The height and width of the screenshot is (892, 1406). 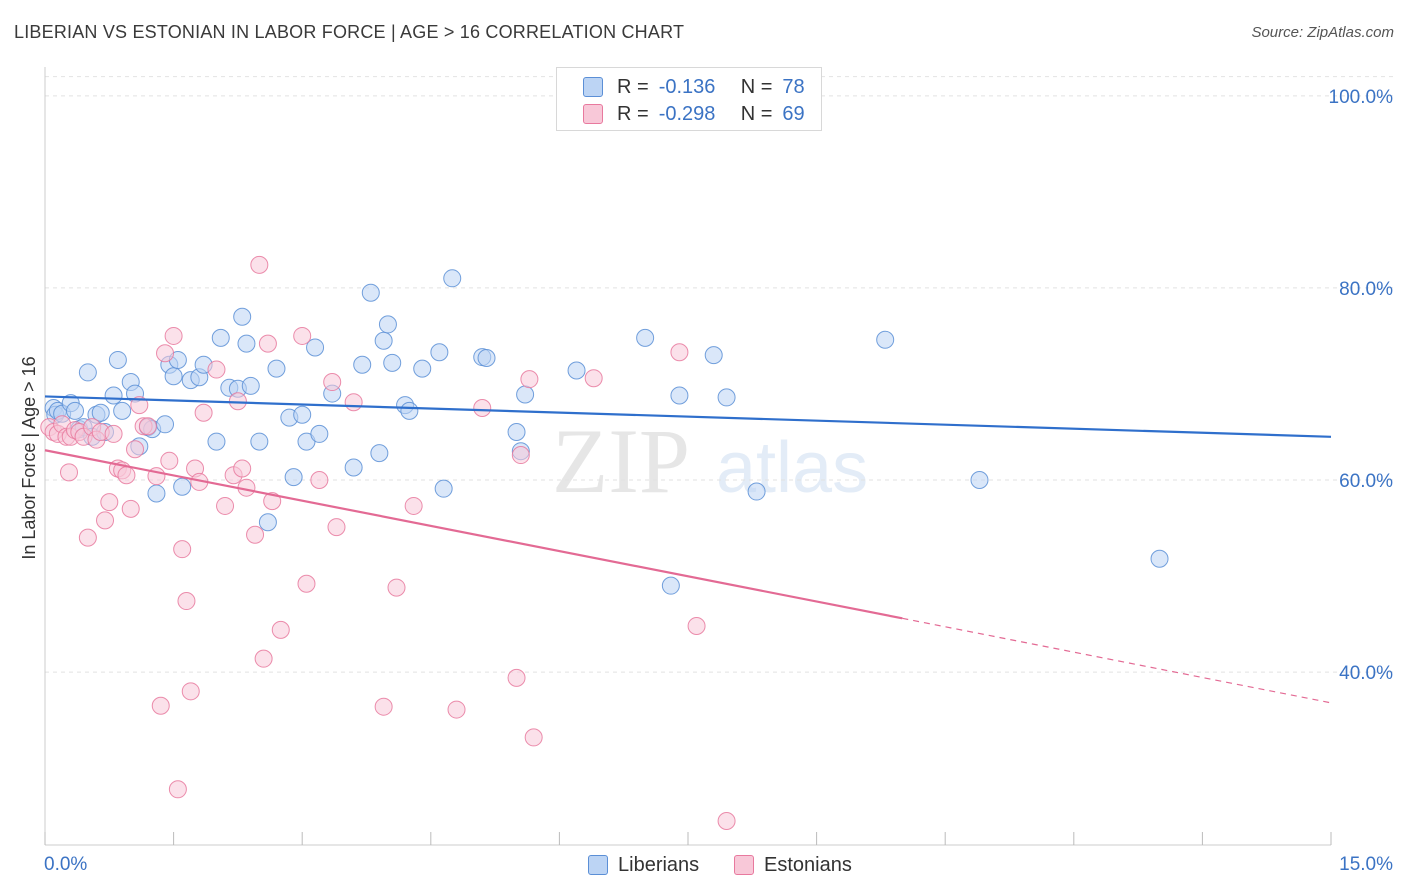 What do you see at coordinates (1366, 481) in the screenshot?
I see `y-tick-label: 60.0%` at bounding box center [1366, 481].